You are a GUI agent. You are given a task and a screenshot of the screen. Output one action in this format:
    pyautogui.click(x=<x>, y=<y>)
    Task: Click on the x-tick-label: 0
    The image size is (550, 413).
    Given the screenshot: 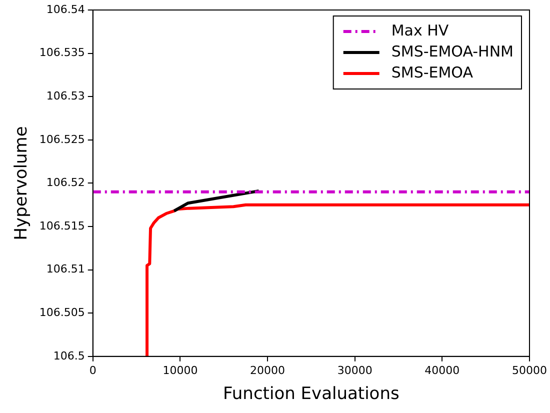 What is the action you would take?
    pyautogui.click(x=92, y=370)
    